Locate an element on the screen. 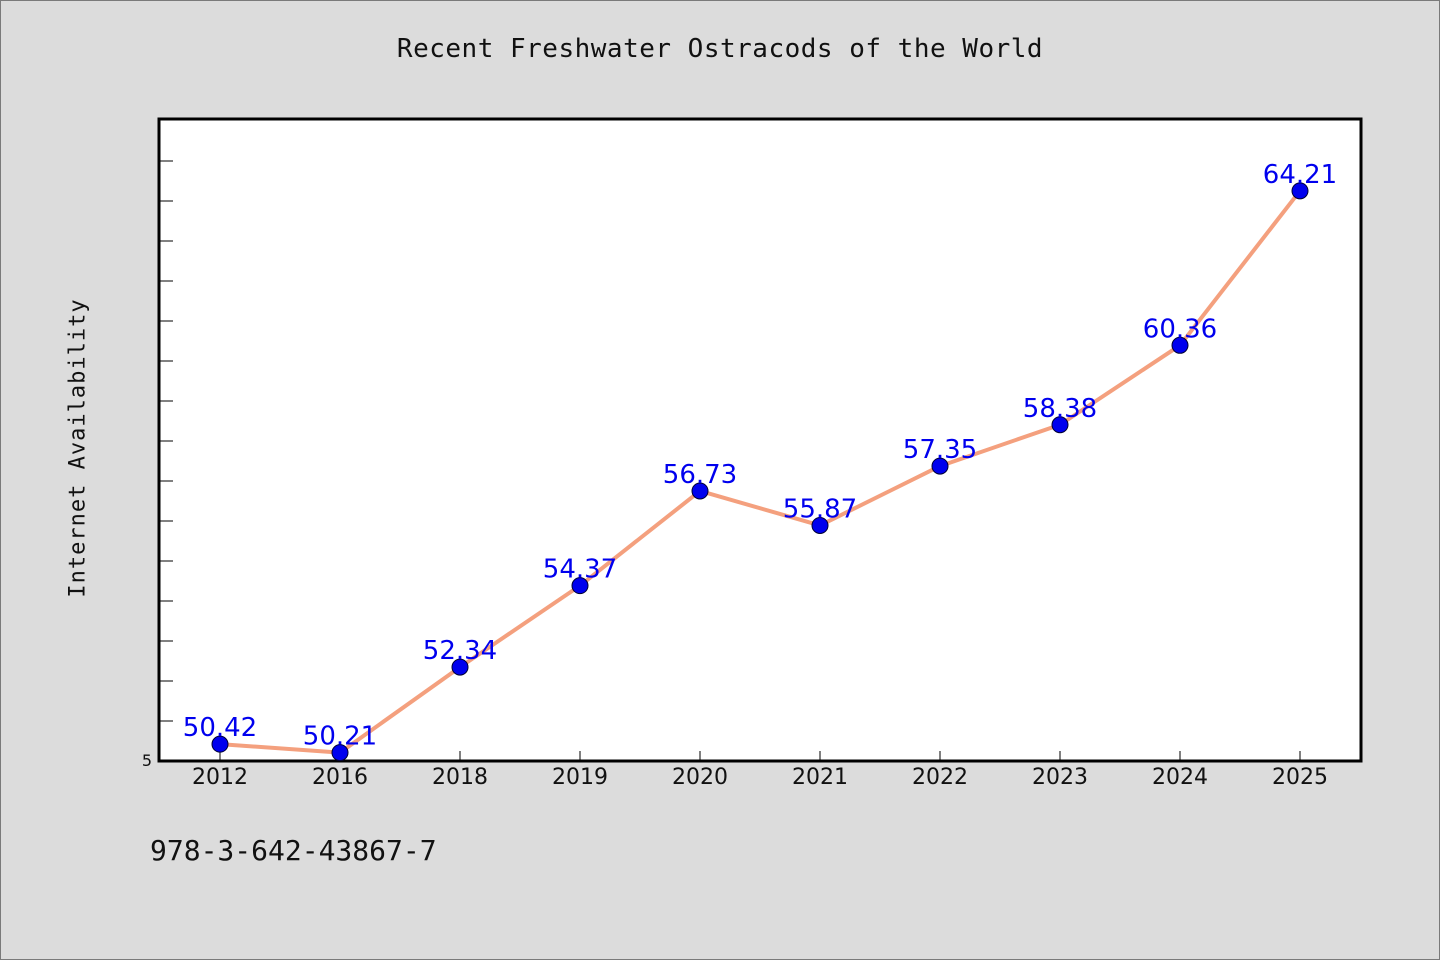 This screenshot has height=960, width=1440. x-tick-label: 2021 is located at coordinates (820, 777).